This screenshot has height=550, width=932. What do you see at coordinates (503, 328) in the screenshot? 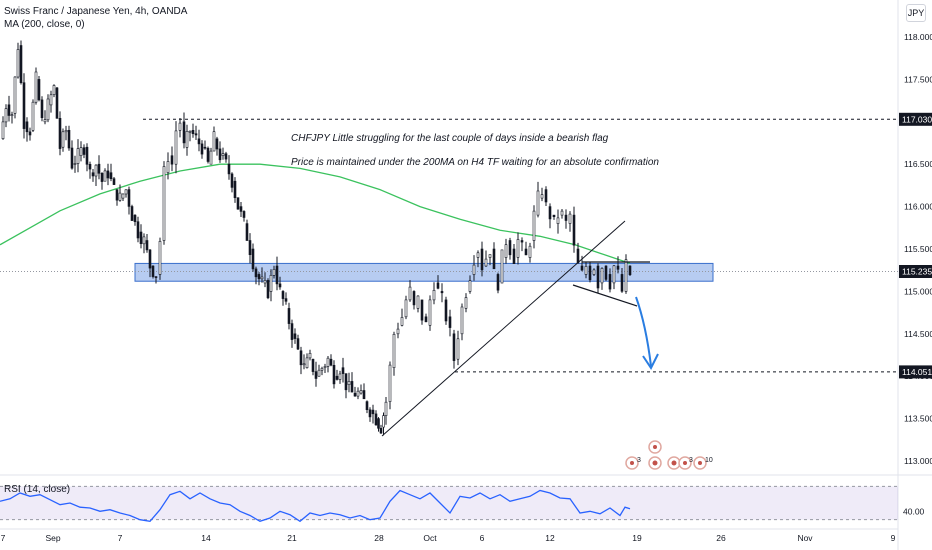
I see `rising-trendline` at bounding box center [503, 328].